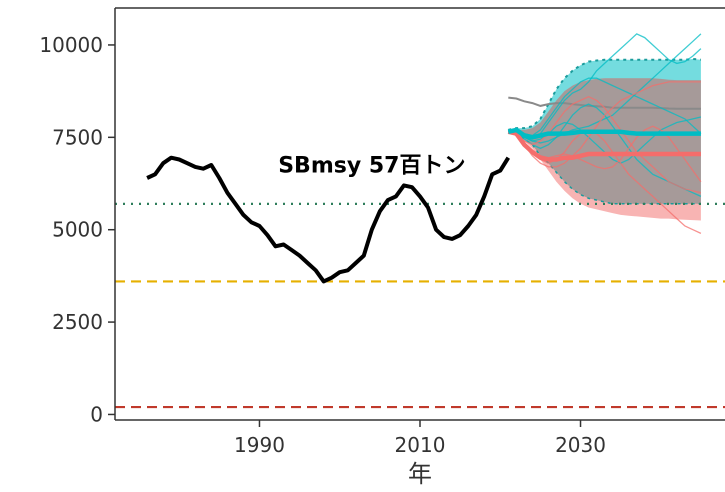  What do you see at coordinates (328, 219) in the screenshot?
I see `history-line` at bounding box center [328, 219].